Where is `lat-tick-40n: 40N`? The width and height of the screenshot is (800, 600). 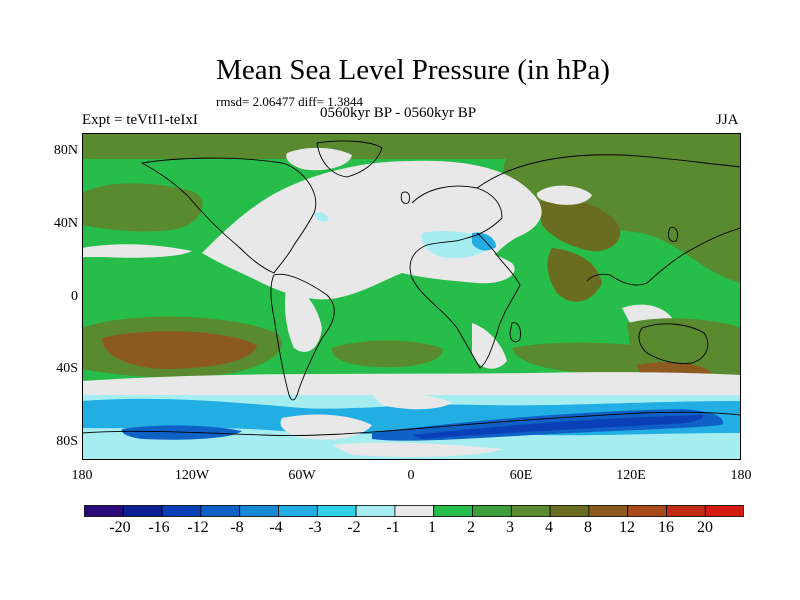 lat-tick-40n: 40N is located at coordinates (65, 223).